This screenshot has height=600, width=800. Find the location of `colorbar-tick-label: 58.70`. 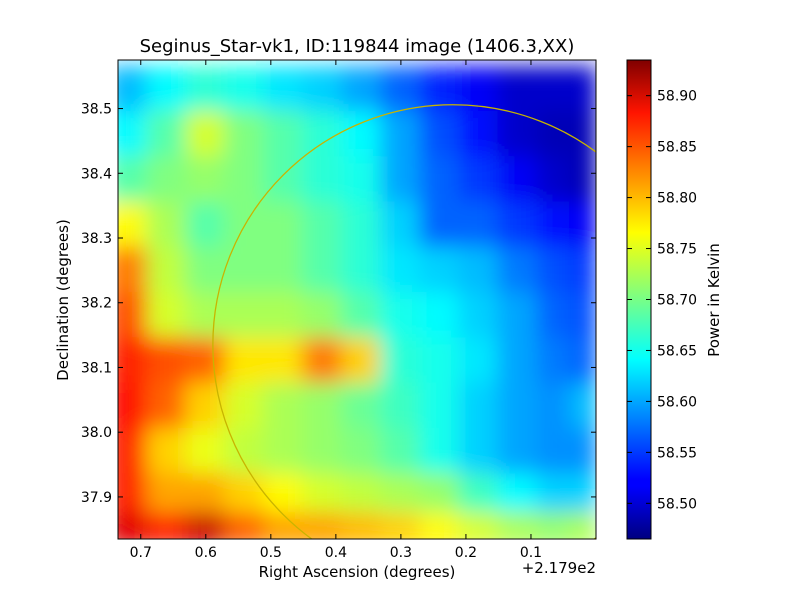

colorbar-tick-label: 58.70 is located at coordinates (677, 301).